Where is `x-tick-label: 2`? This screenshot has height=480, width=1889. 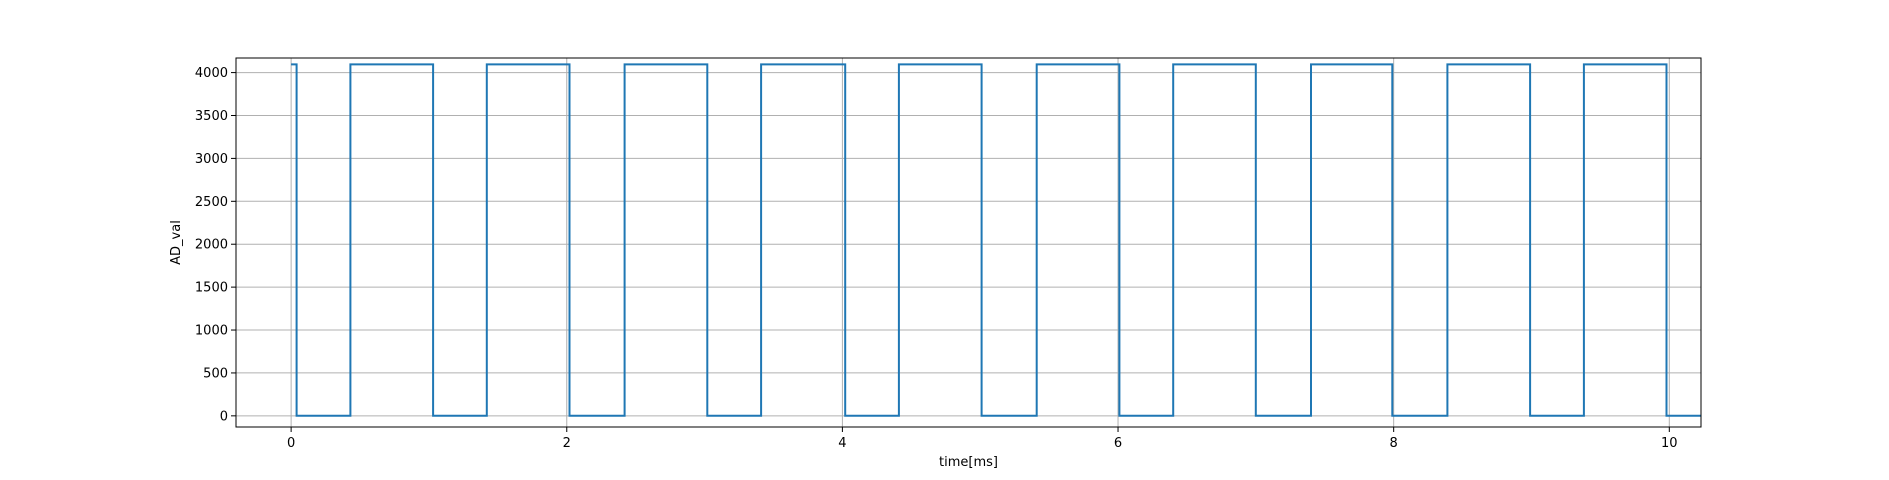
x-tick-label: 2 is located at coordinates (567, 443).